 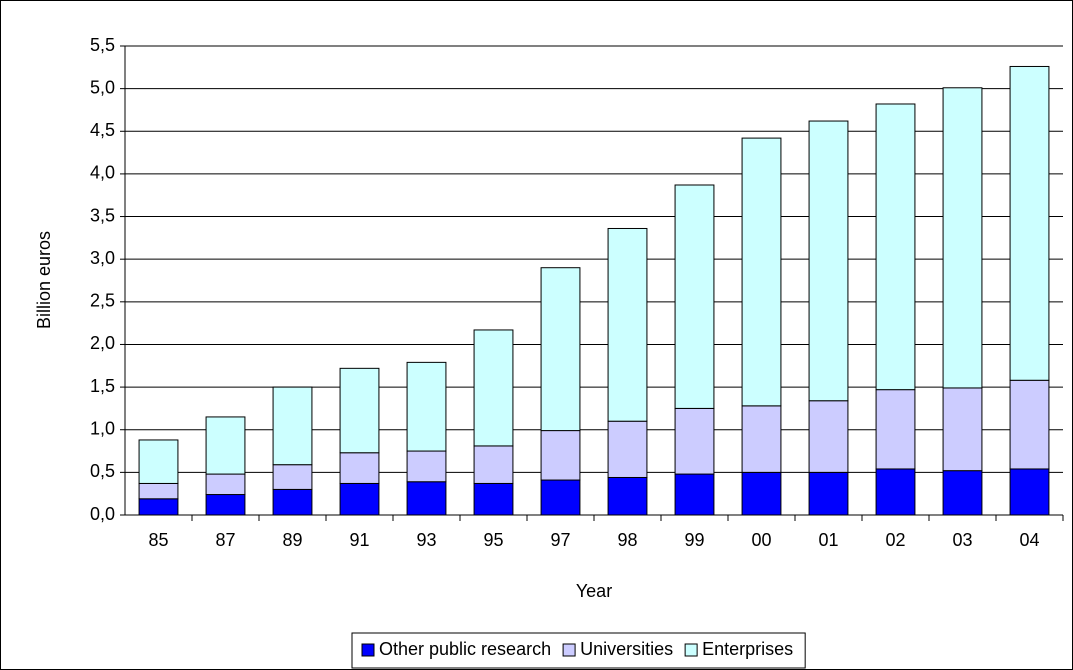 What do you see at coordinates (493, 540) in the screenshot?
I see `x-tick-label: 95` at bounding box center [493, 540].